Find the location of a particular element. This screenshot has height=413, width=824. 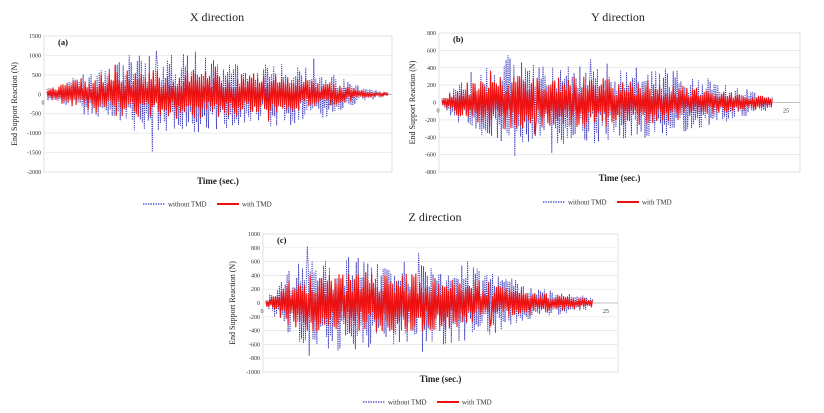

panel-label: (a) is located at coordinates (63, 42).